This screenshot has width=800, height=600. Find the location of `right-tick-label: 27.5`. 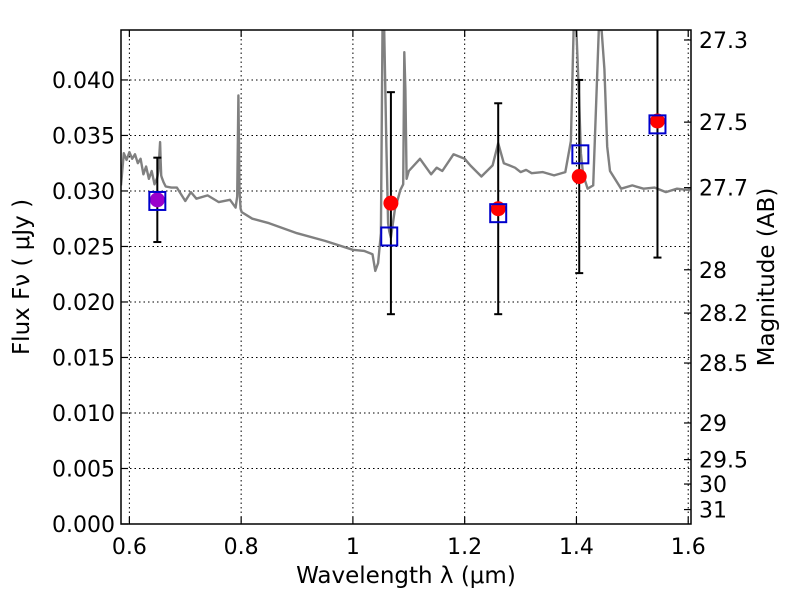

right-tick-label: 27.5 is located at coordinates (723, 123).